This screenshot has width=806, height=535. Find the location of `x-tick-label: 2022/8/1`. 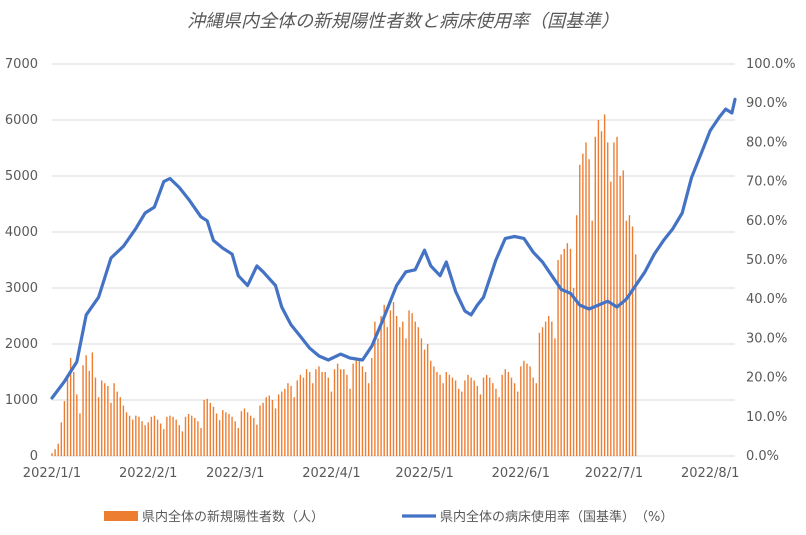

x-tick-label: 2022/8/1 is located at coordinates (710, 473).